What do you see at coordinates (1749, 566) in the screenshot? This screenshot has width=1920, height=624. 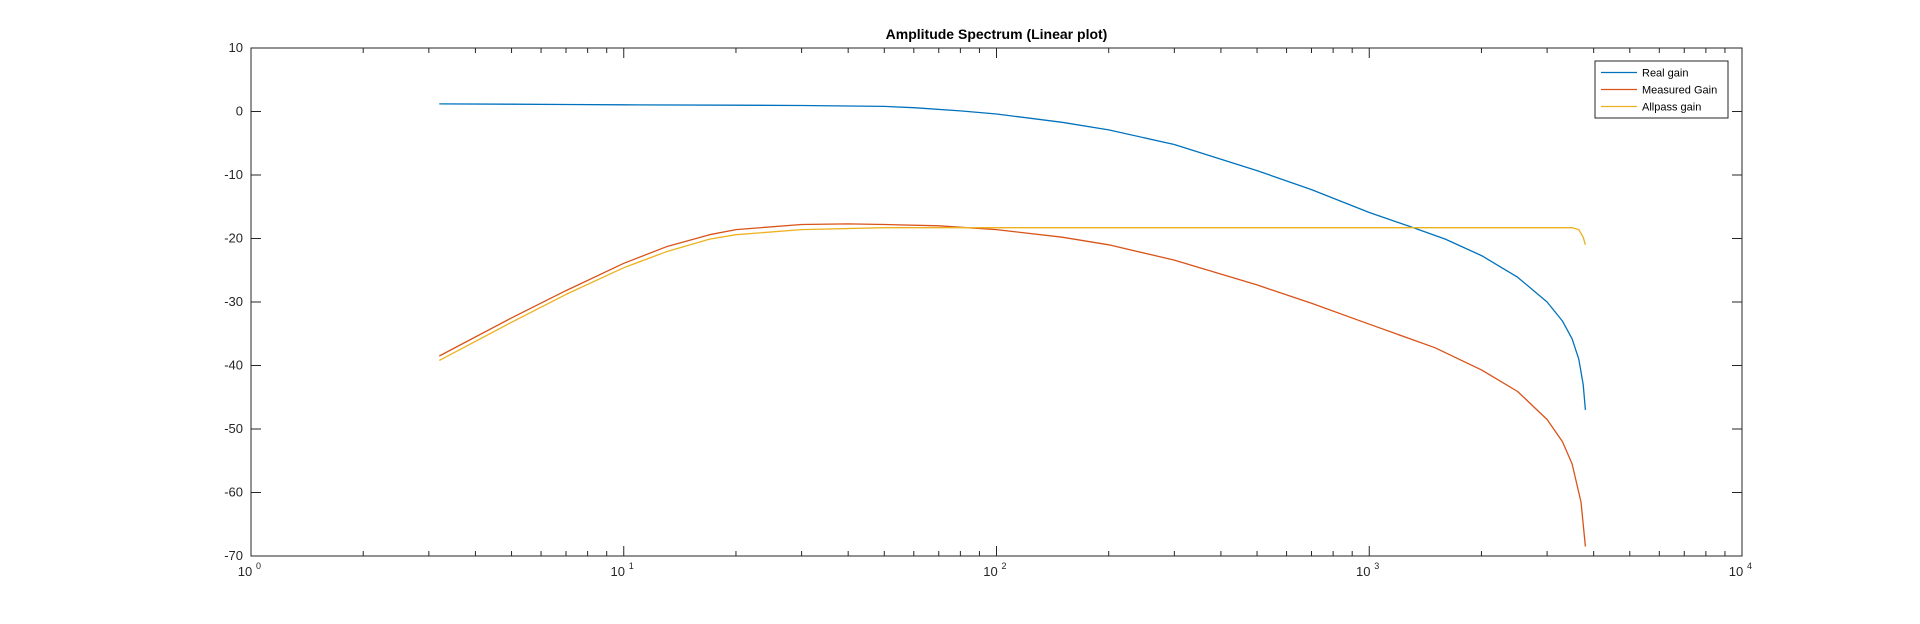 I see `x-tick-exponent: 4` at bounding box center [1749, 566].